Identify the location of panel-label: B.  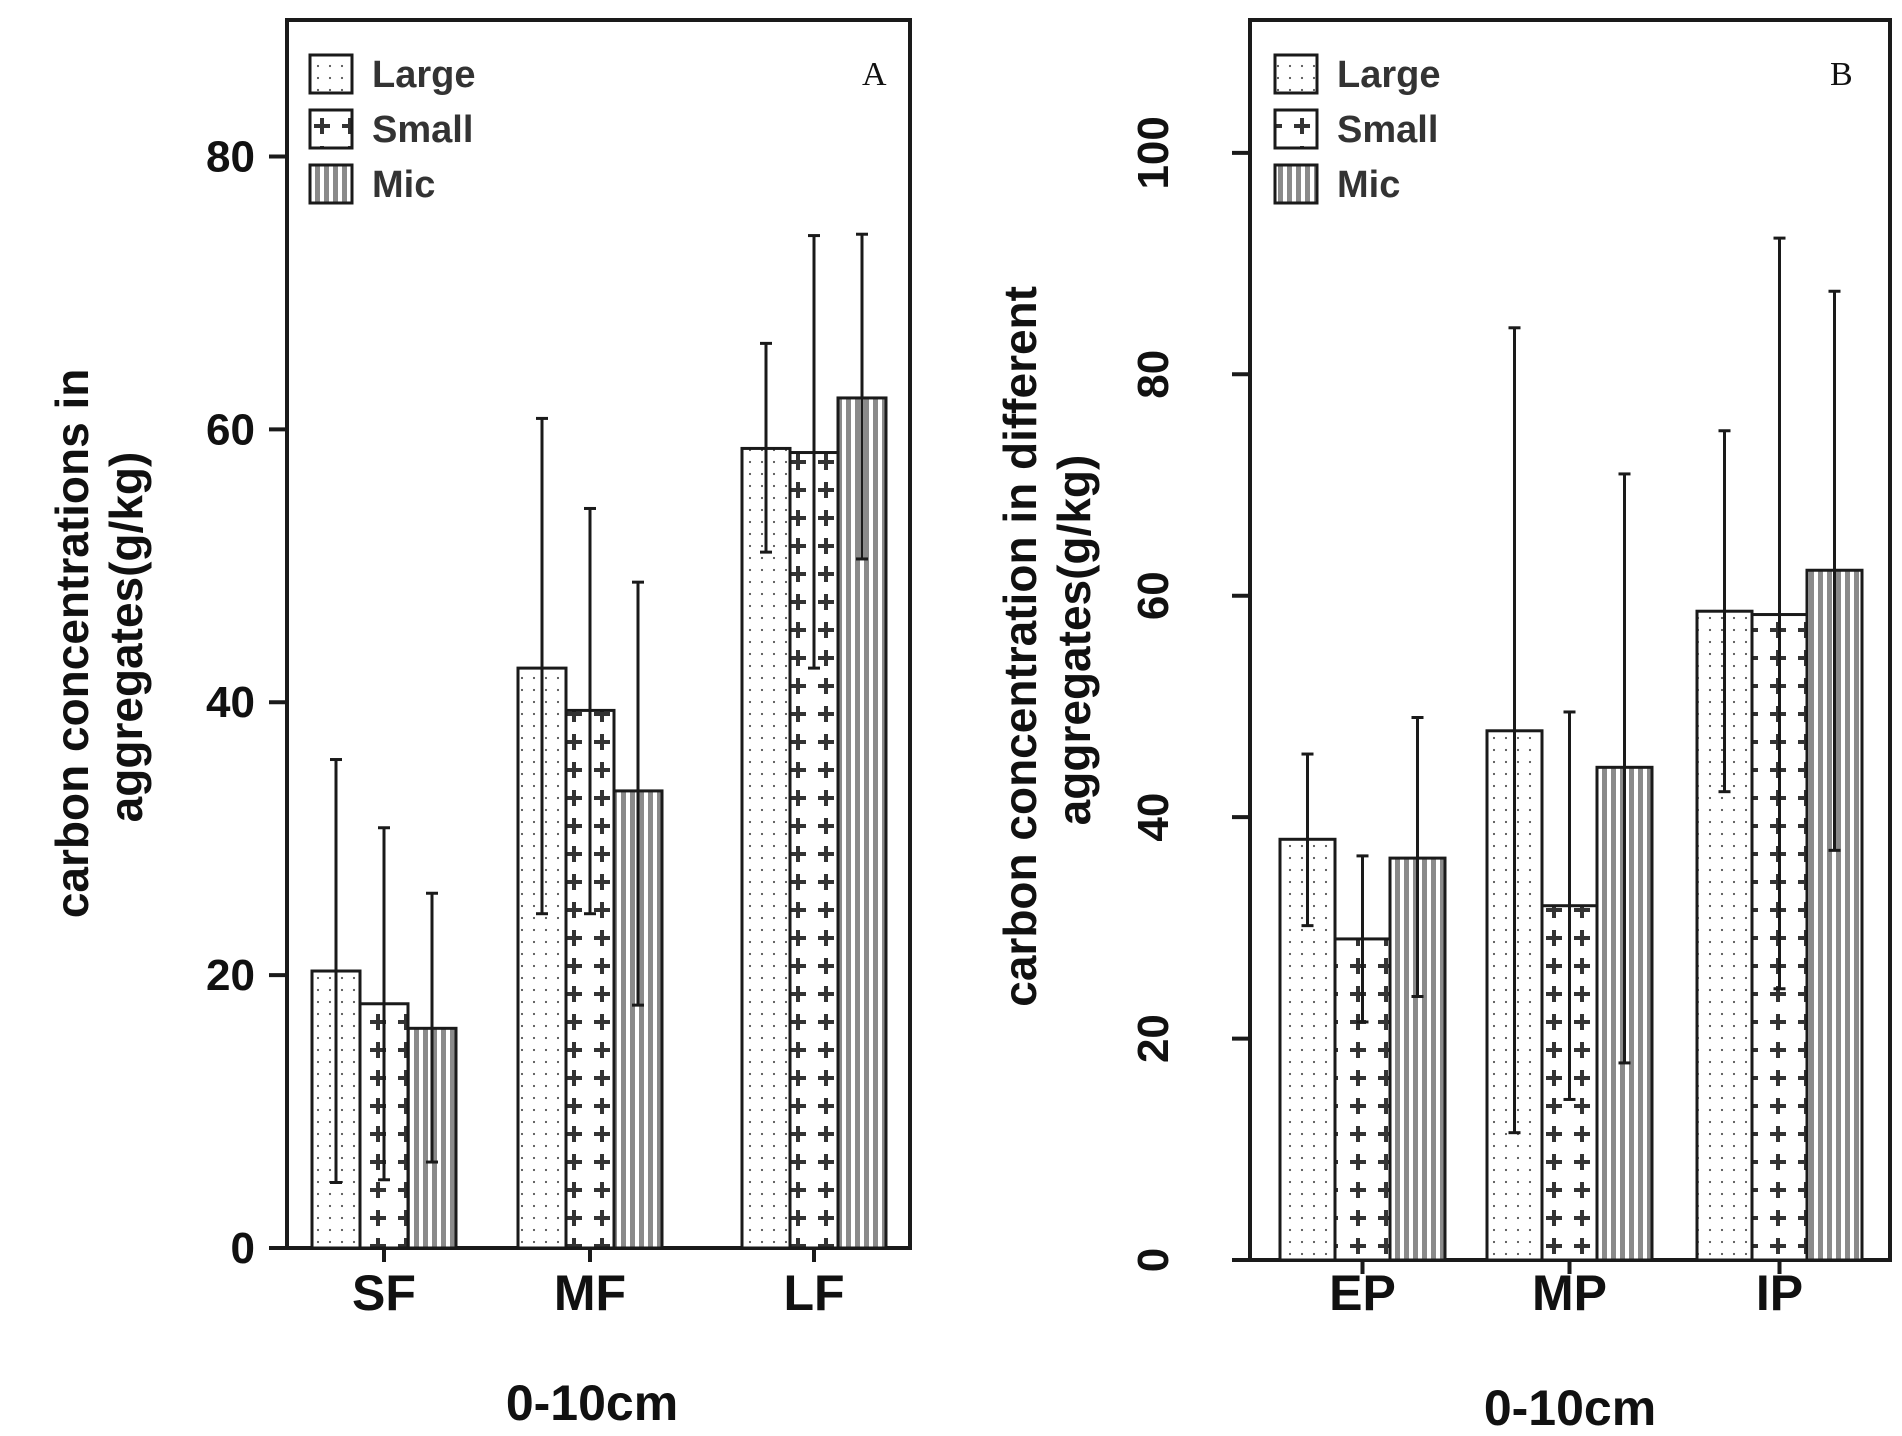
(1841, 74).